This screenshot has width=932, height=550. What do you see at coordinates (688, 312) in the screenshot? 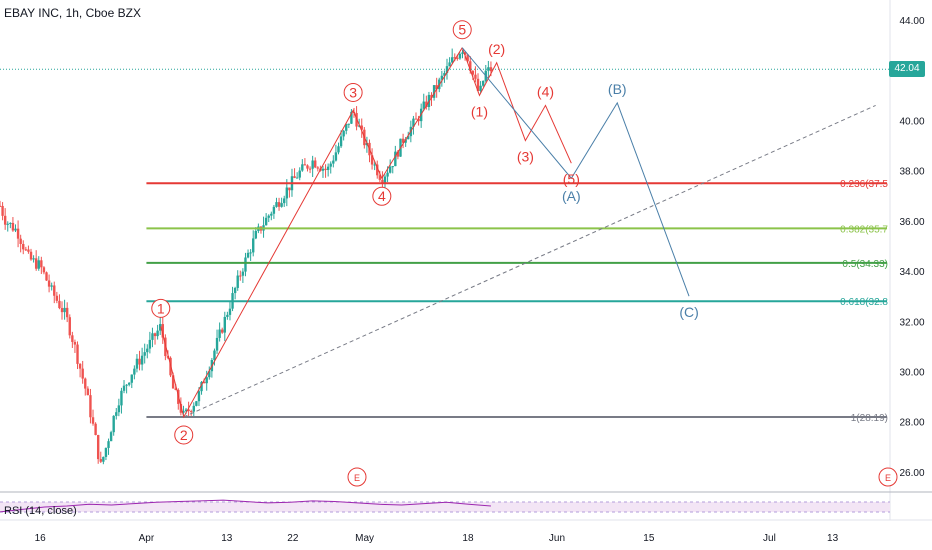
I see `abc-wave-label: (C)` at bounding box center [688, 312].